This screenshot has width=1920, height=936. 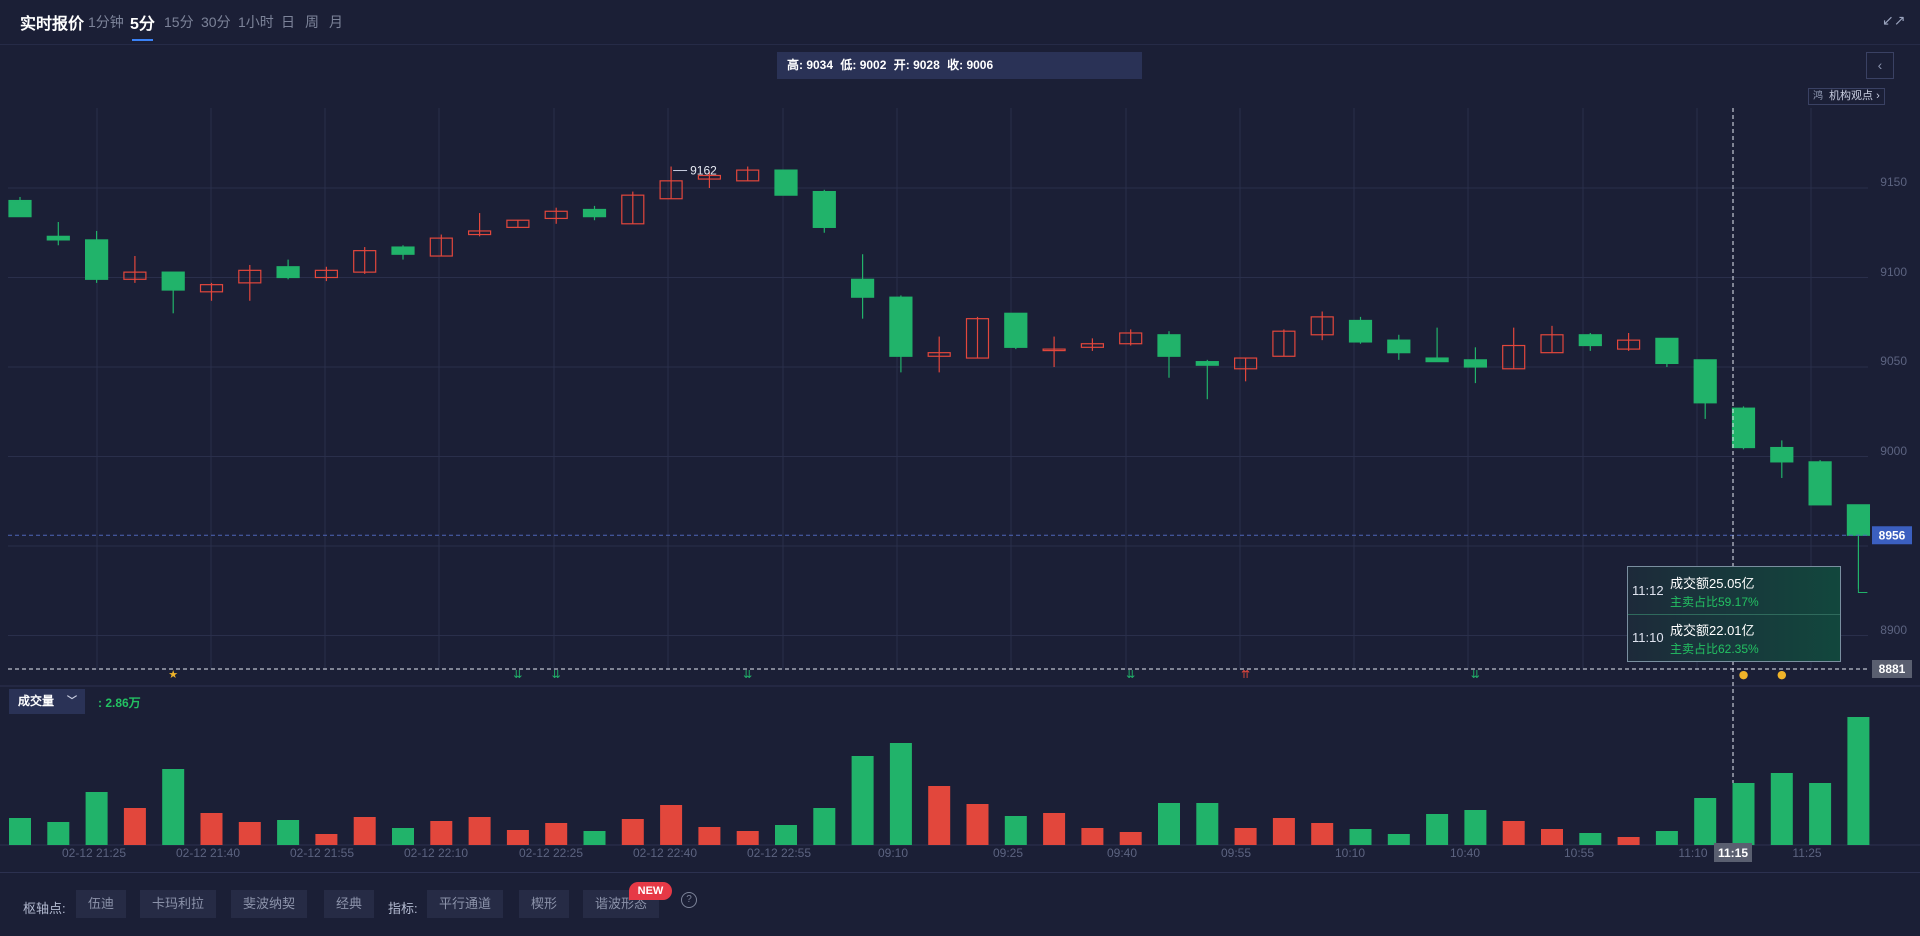 What do you see at coordinates (403, 908) in the screenshot?
I see `indicator-label: 指标:` at bounding box center [403, 908].